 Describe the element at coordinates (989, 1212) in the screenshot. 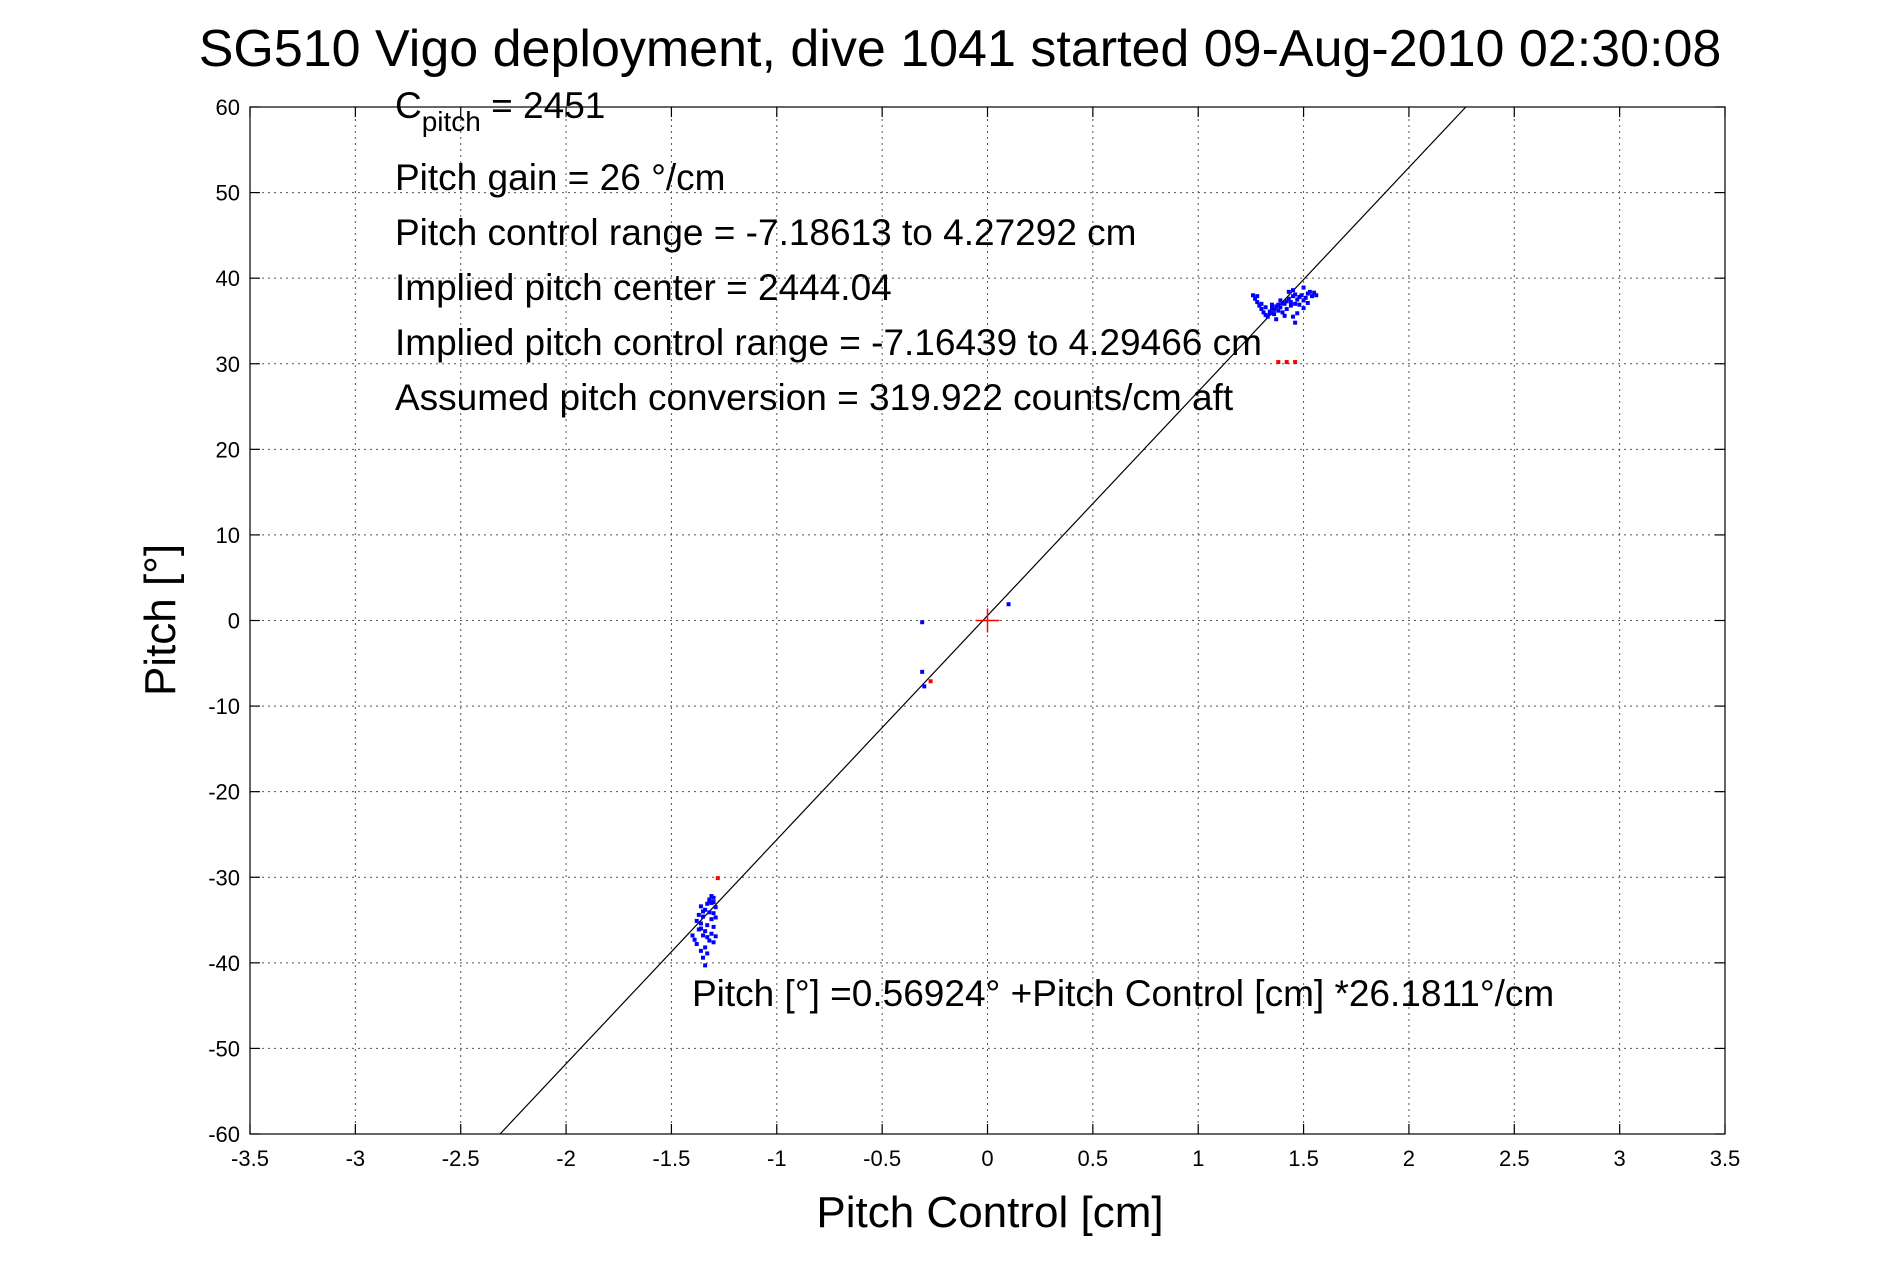

I see `x-axis-label: Pitch Control [cm]` at that location.